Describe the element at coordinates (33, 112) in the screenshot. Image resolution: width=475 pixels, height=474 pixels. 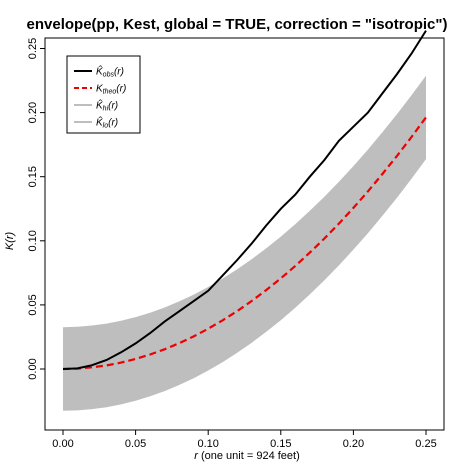
I see `y-tick-label: 0.20` at that location.